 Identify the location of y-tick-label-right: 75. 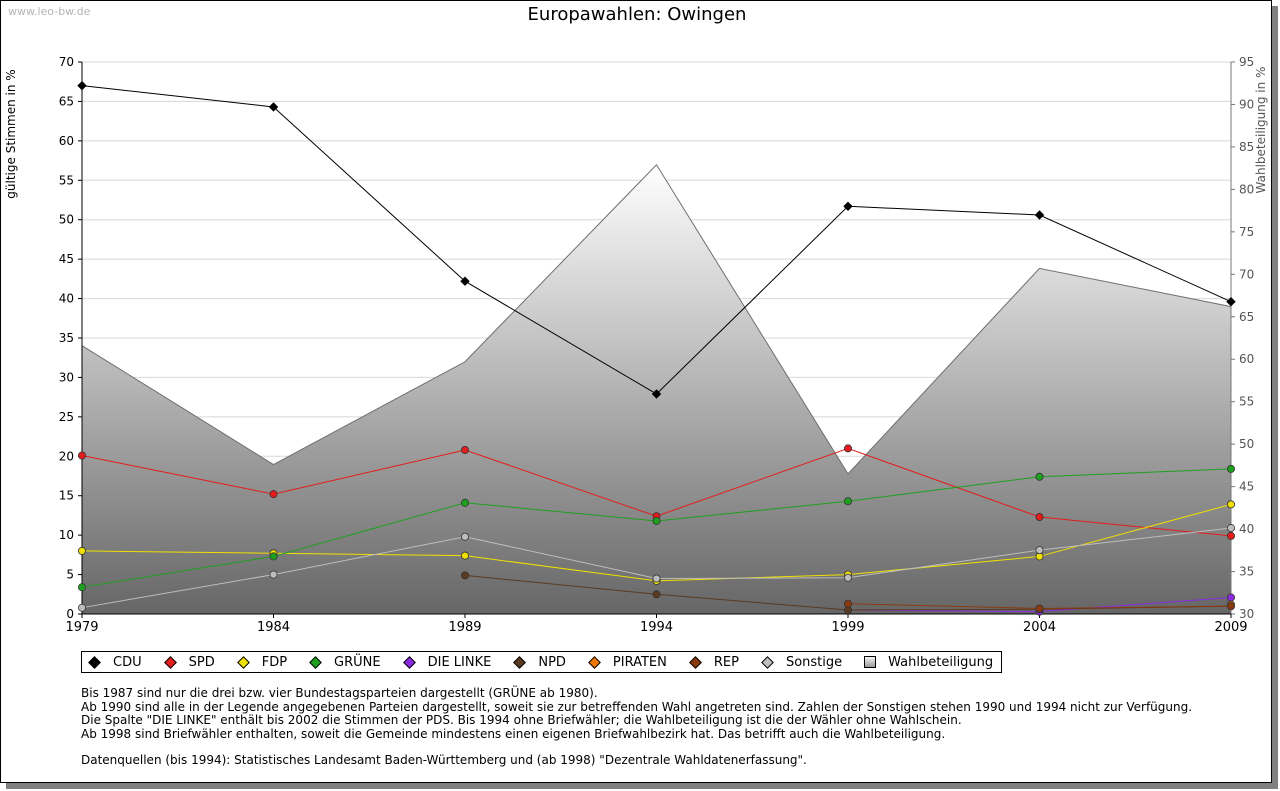
(1246, 232).